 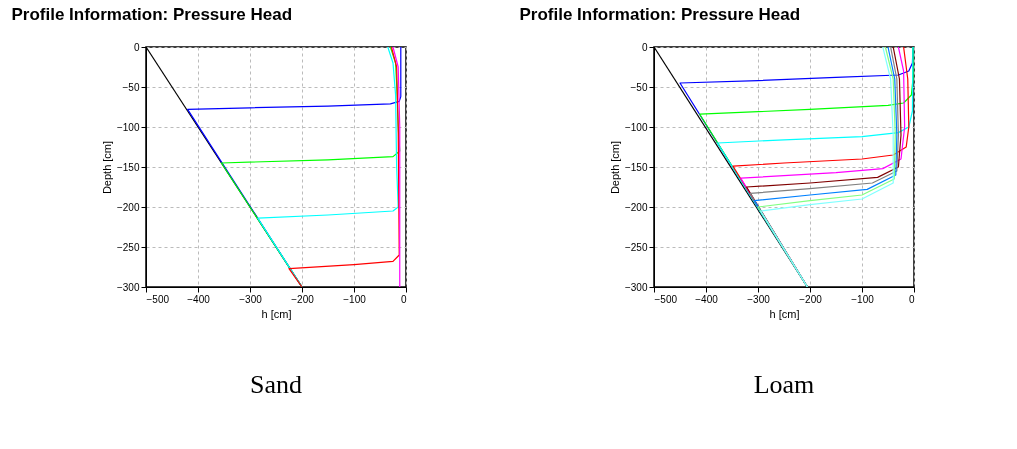 What do you see at coordinates (276, 384) in the screenshot?
I see `text: Sand` at bounding box center [276, 384].